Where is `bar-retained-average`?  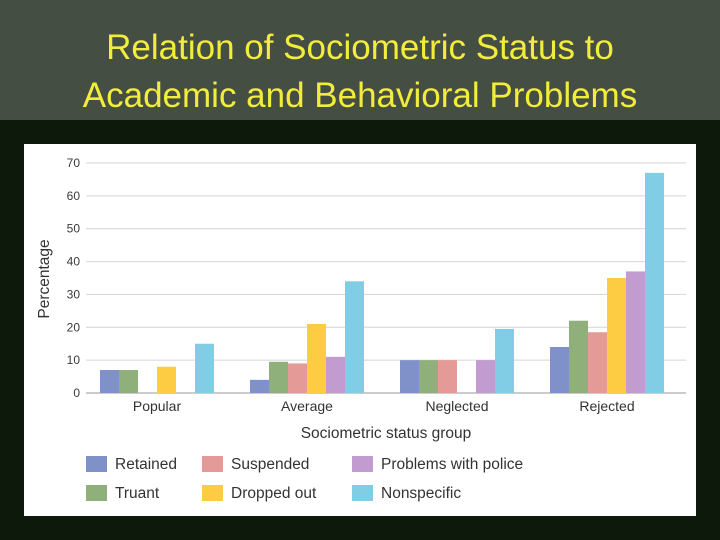
bar-retained-average is located at coordinates (259, 386).